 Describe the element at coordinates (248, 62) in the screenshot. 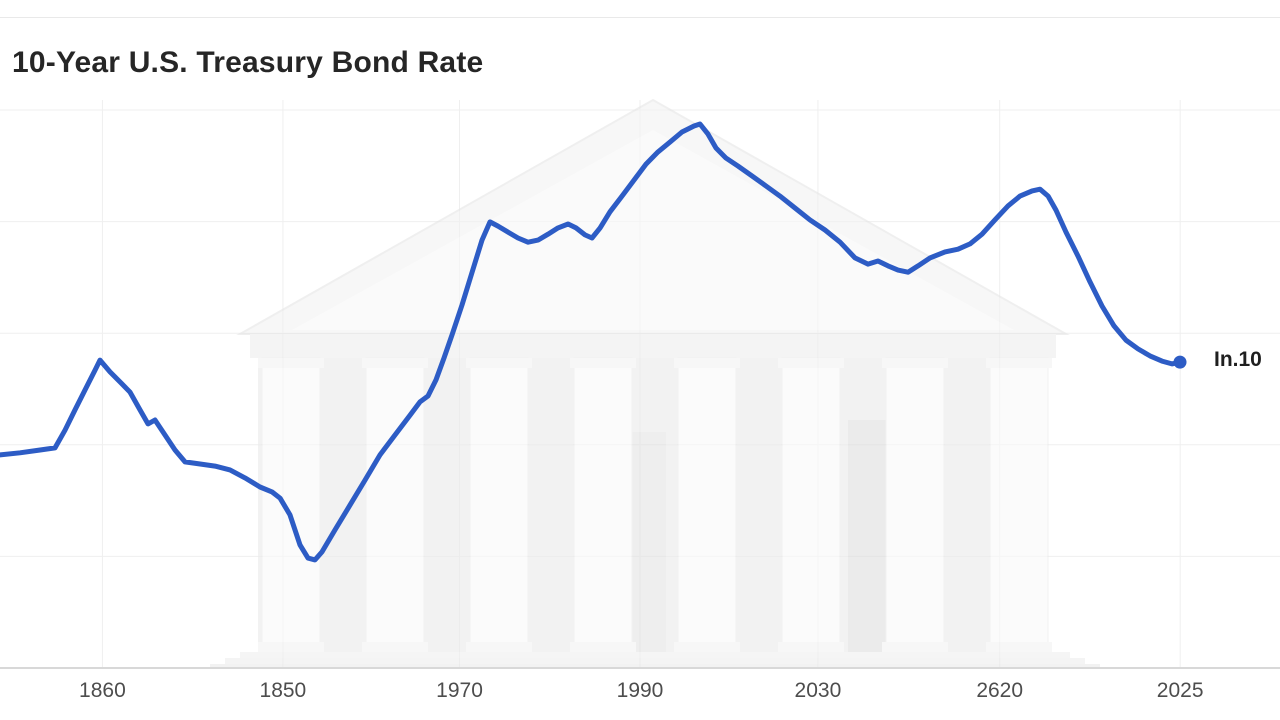

I see `chart-title: 10-Year U.S. Treasury Bond Rate` at that location.